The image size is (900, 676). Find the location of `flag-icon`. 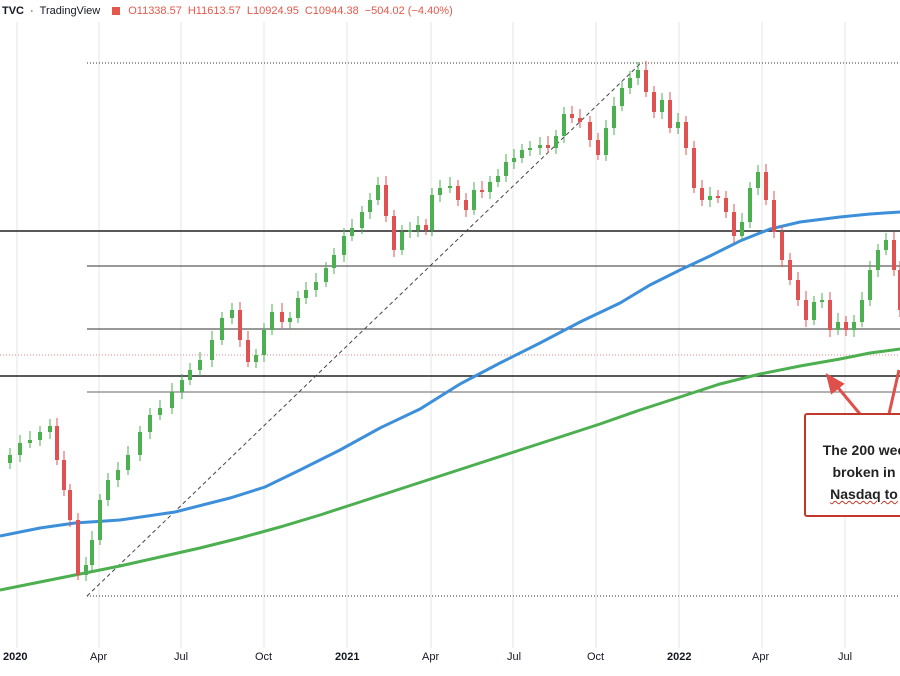

flag-icon is located at coordinates (116, 11).